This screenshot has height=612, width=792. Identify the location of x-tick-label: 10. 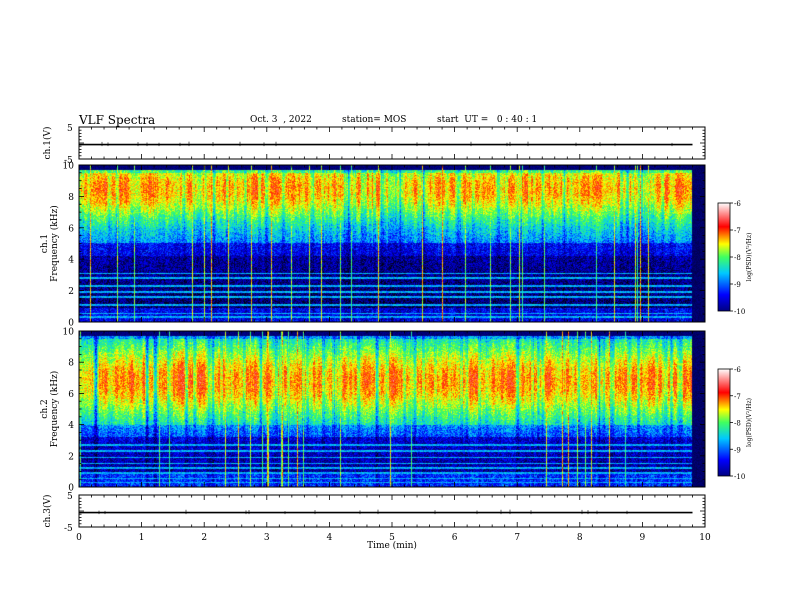
(705, 538).